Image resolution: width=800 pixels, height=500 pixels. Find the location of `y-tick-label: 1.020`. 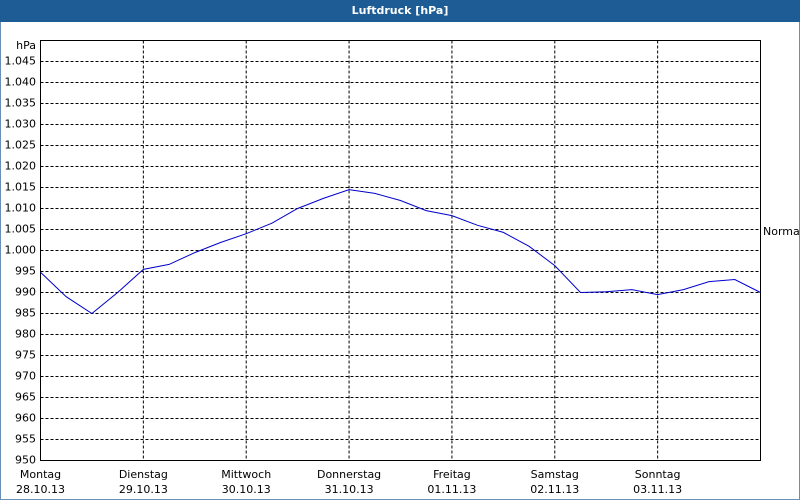

y-tick-label: 1.020 is located at coordinates (21, 166).